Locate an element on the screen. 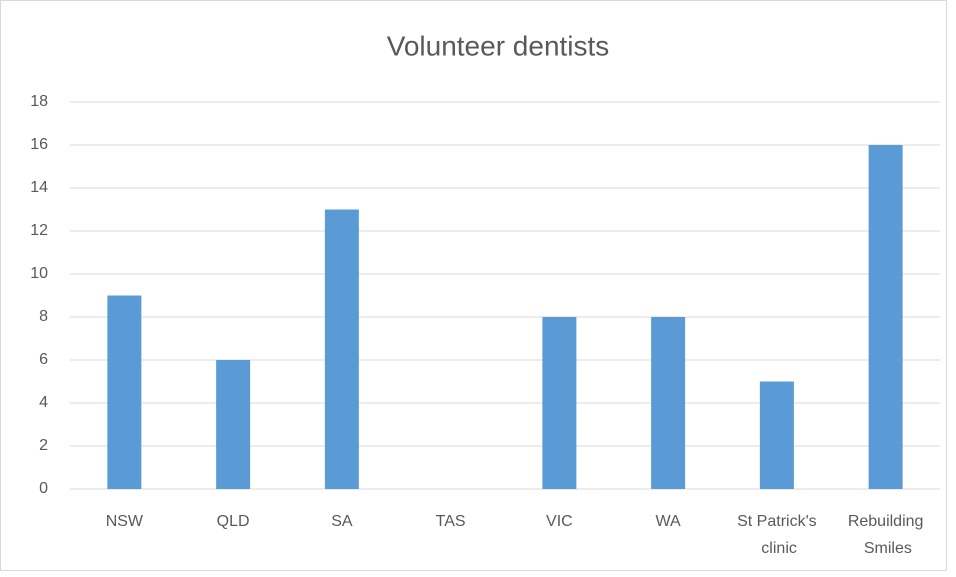 Image resolution: width=956 pixels, height=577 pixels. y-tick-label: 10 is located at coordinates (39, 273).